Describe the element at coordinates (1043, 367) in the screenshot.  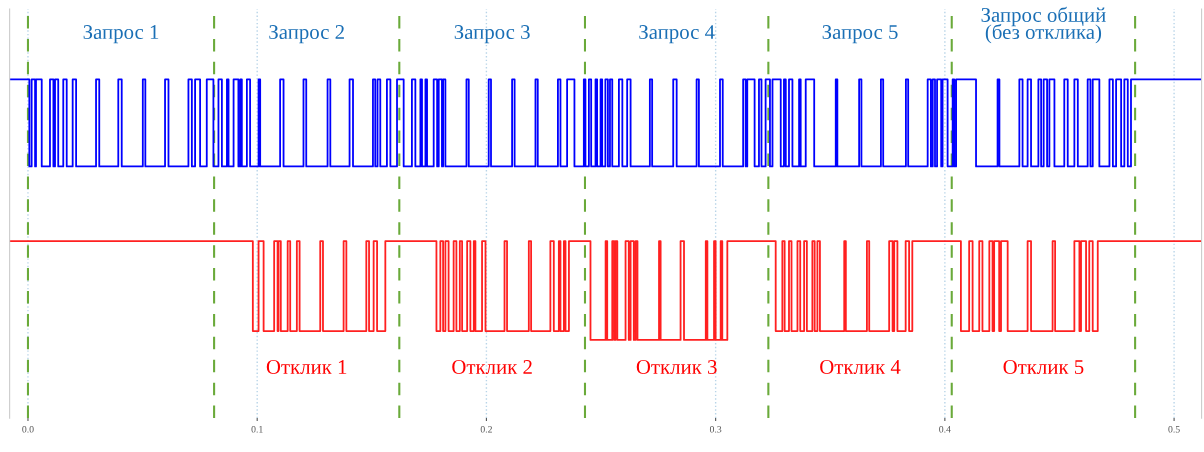
I see `text: Отклик 5` at that location.